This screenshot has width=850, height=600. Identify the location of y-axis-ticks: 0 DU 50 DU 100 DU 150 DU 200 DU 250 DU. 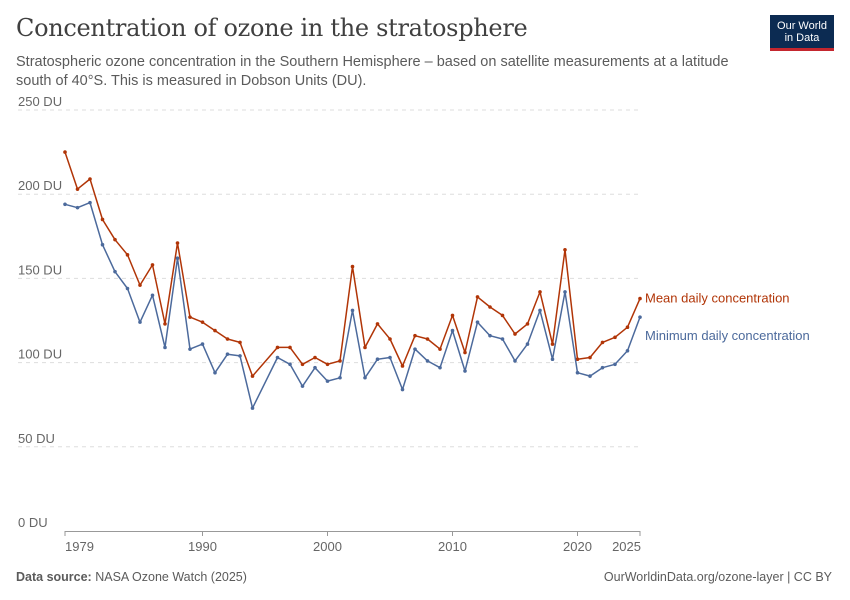
(40, 312).